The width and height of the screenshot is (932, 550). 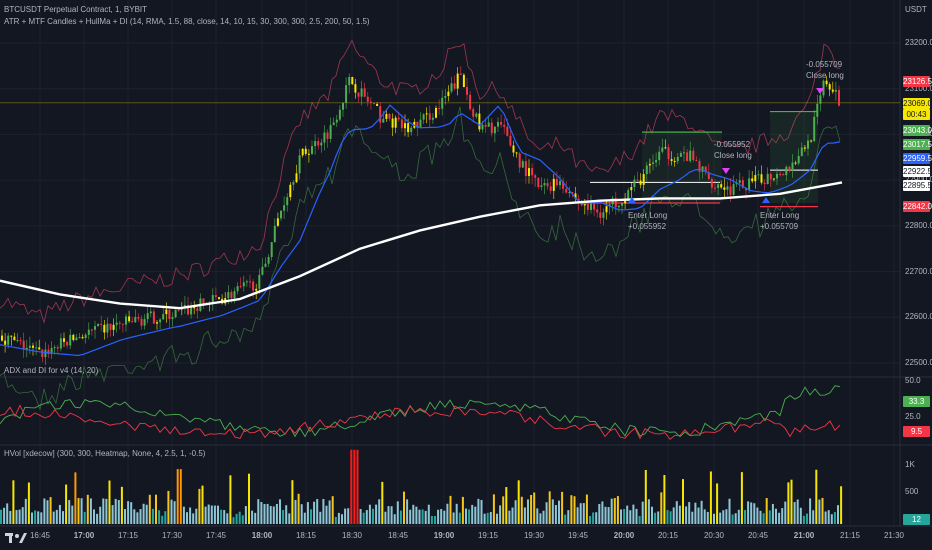 What do you see at coordinates (216, 535) in the screenshot?
I see `time-axis-label: 17:45` at bounding box center [216, 535].